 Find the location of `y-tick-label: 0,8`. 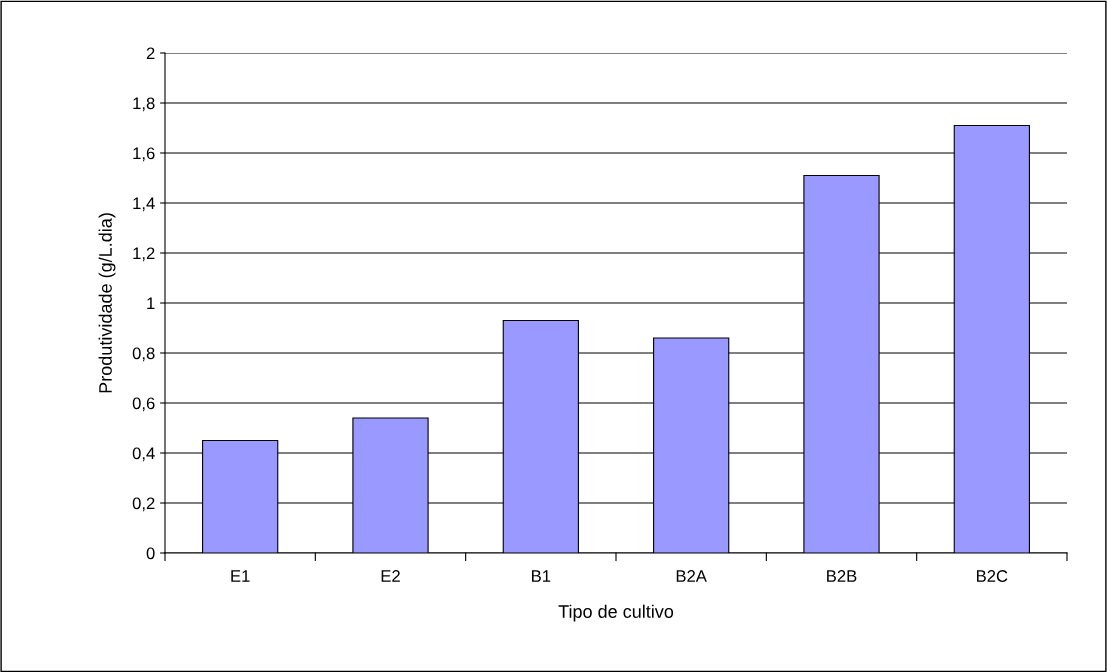

y-tick-label: 0,8 is located at coordinates (143, 354).